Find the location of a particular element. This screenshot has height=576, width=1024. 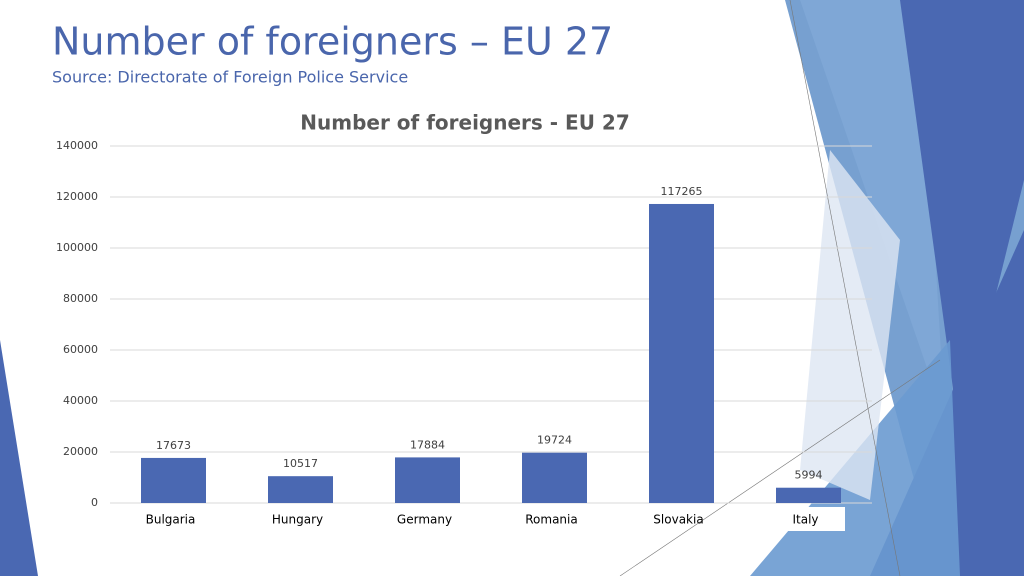

value-label: 17884 is located at coordinates (427, 444).